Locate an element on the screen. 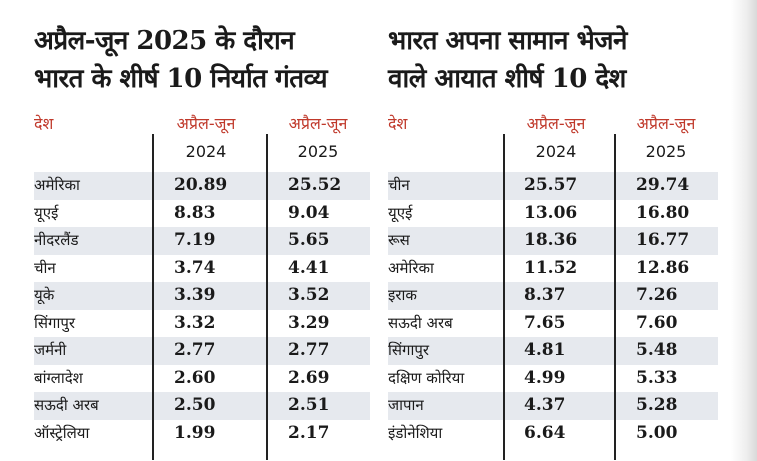 Image resolution: width=757 pixels, height=461 pixels. table-row: रूस 18.36 16.77 is located at coordinates (553, 241).